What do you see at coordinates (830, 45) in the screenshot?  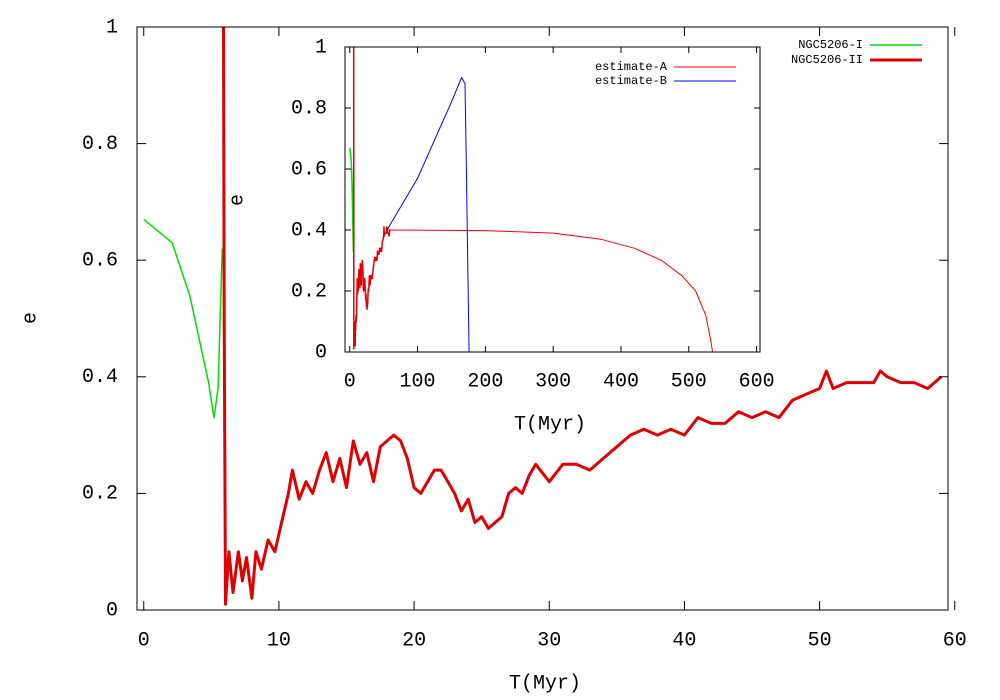 I see `legend-label: NGC5206-I` at bounding box center [830, 45].